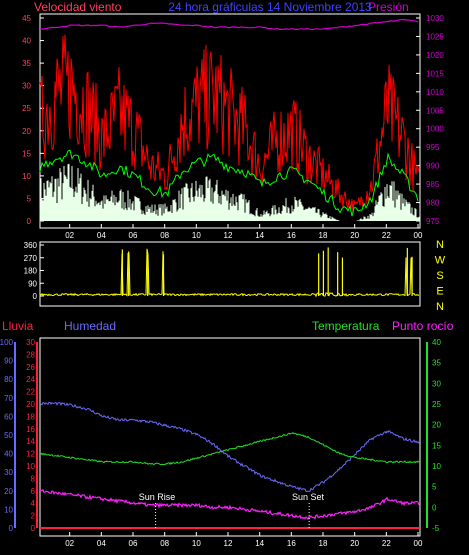 The width and height of the screenshot is (469, 555). Describe the element at coordinates (346, 326) in the screenshot. I see `temperature-axis-label: Temperatura` at that location.